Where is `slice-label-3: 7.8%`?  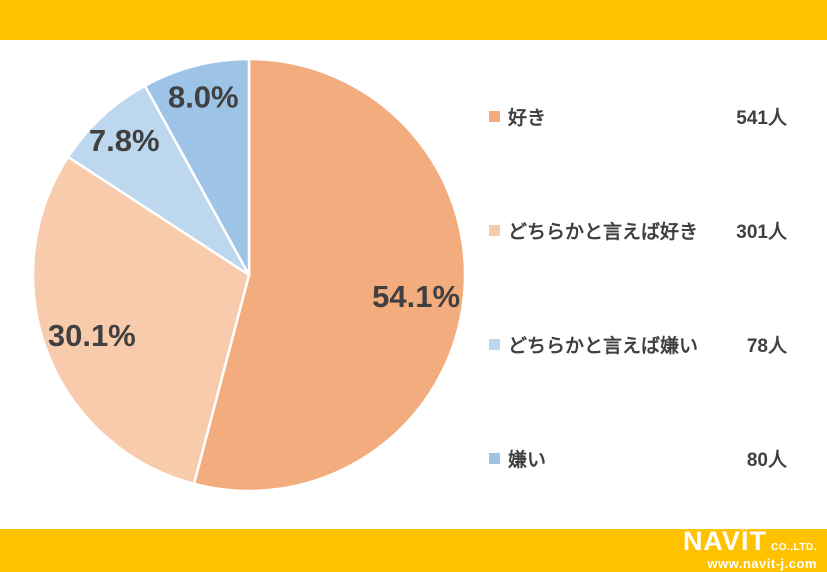
slice-label-3: 7.8% is located at coordinates (124, 140).